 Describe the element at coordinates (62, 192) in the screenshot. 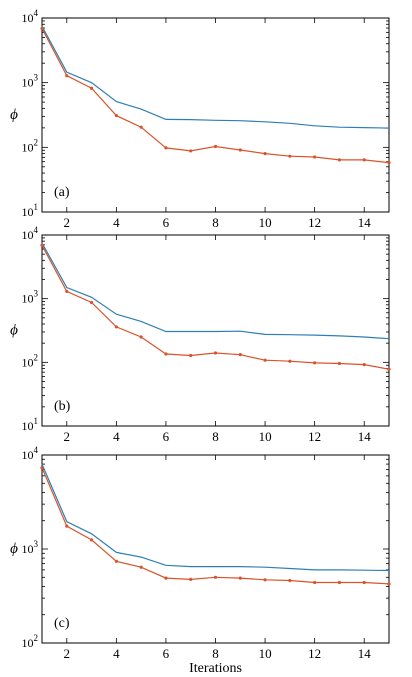

I see `panel-label: (a)` at that location.